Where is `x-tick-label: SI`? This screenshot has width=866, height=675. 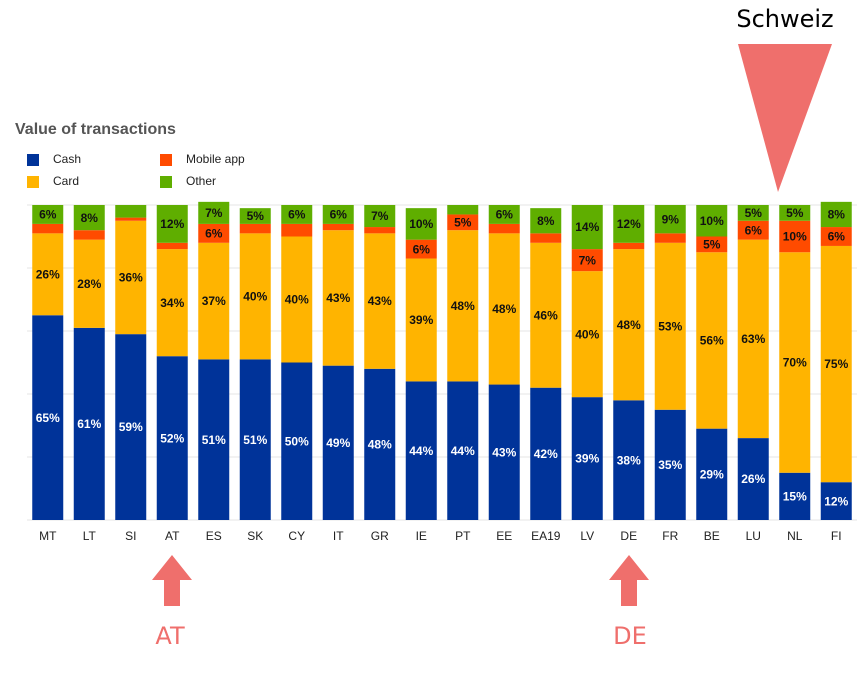 x-tick-label: SI is located at coordinates (130, 536).